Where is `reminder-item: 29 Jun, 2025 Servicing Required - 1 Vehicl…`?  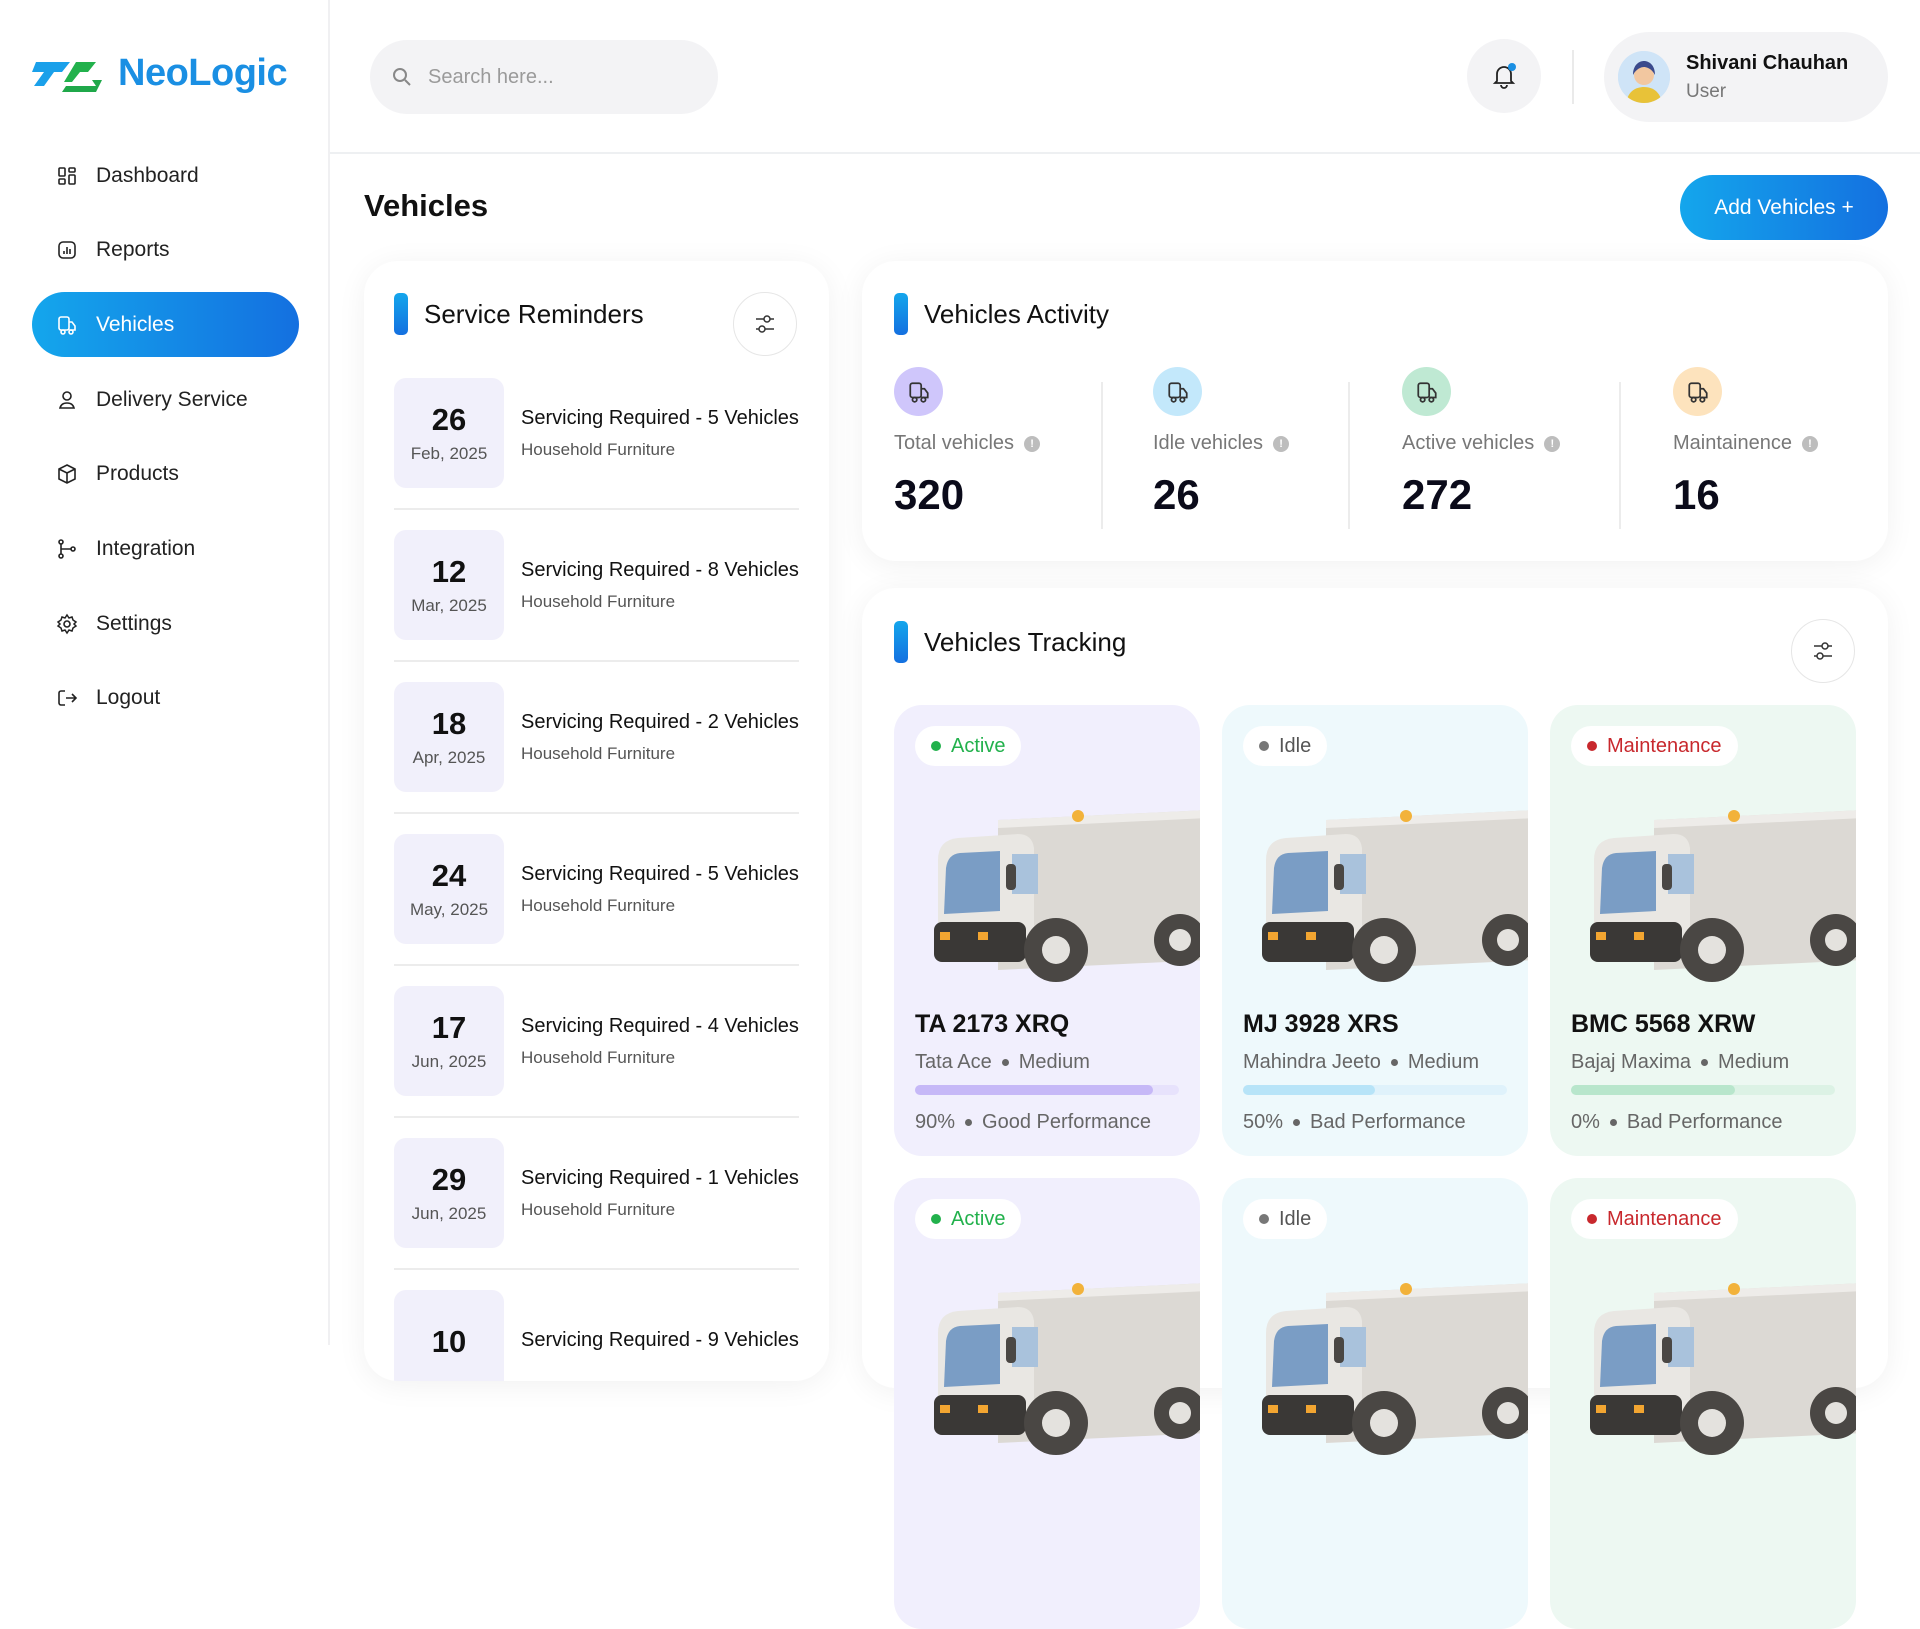 reminder-item: 29 Jun, 2025 Servicing Required - 1 Vehicl… is located at coordinates (596, 1193).